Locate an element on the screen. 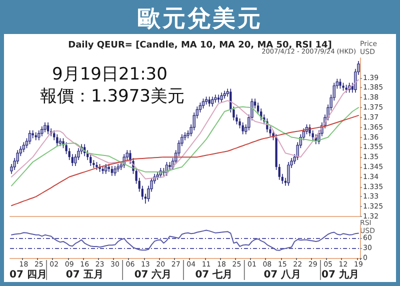 This screenshot has height=286, width=400. text: 07 六月 is located at coordinates (153, 274).